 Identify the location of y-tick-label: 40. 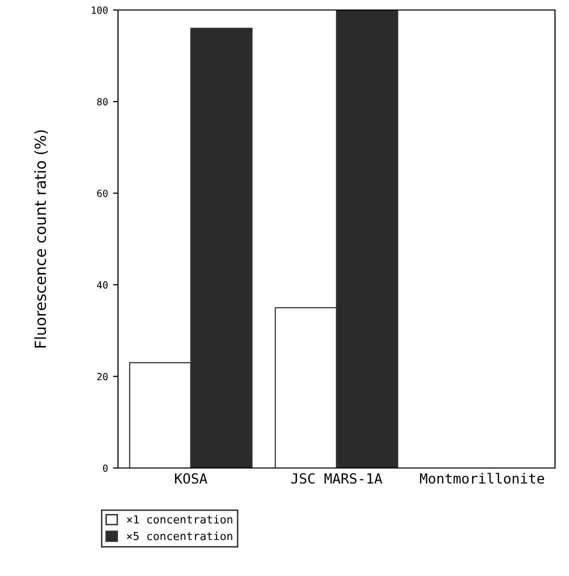
(102, 285).